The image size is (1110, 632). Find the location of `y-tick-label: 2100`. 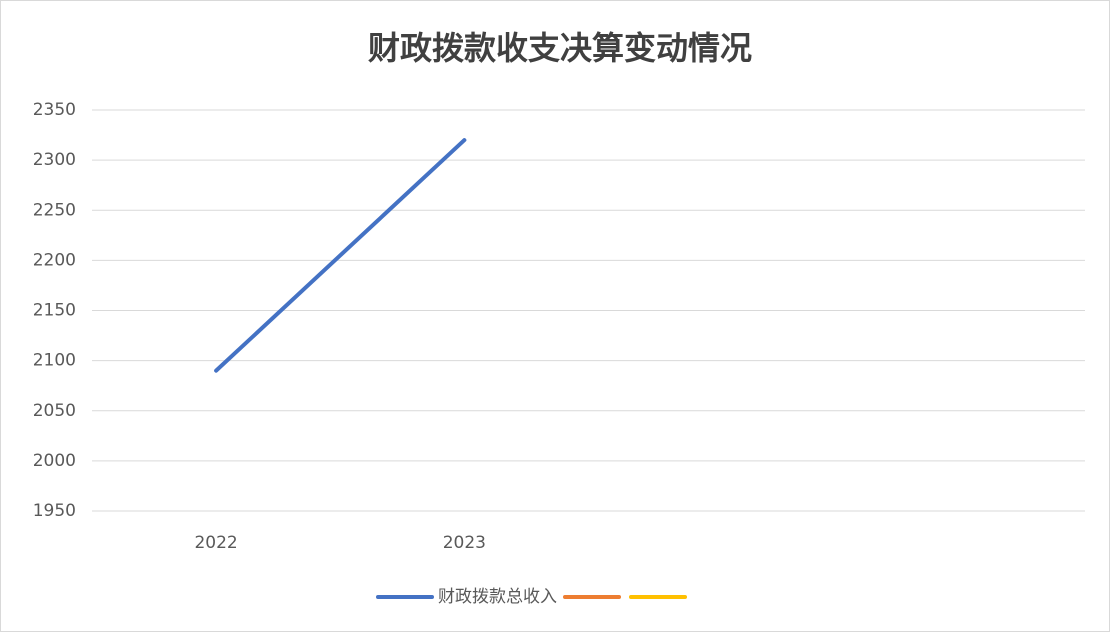

y-tick-label: 2100 is located at coordinates (54, 361).